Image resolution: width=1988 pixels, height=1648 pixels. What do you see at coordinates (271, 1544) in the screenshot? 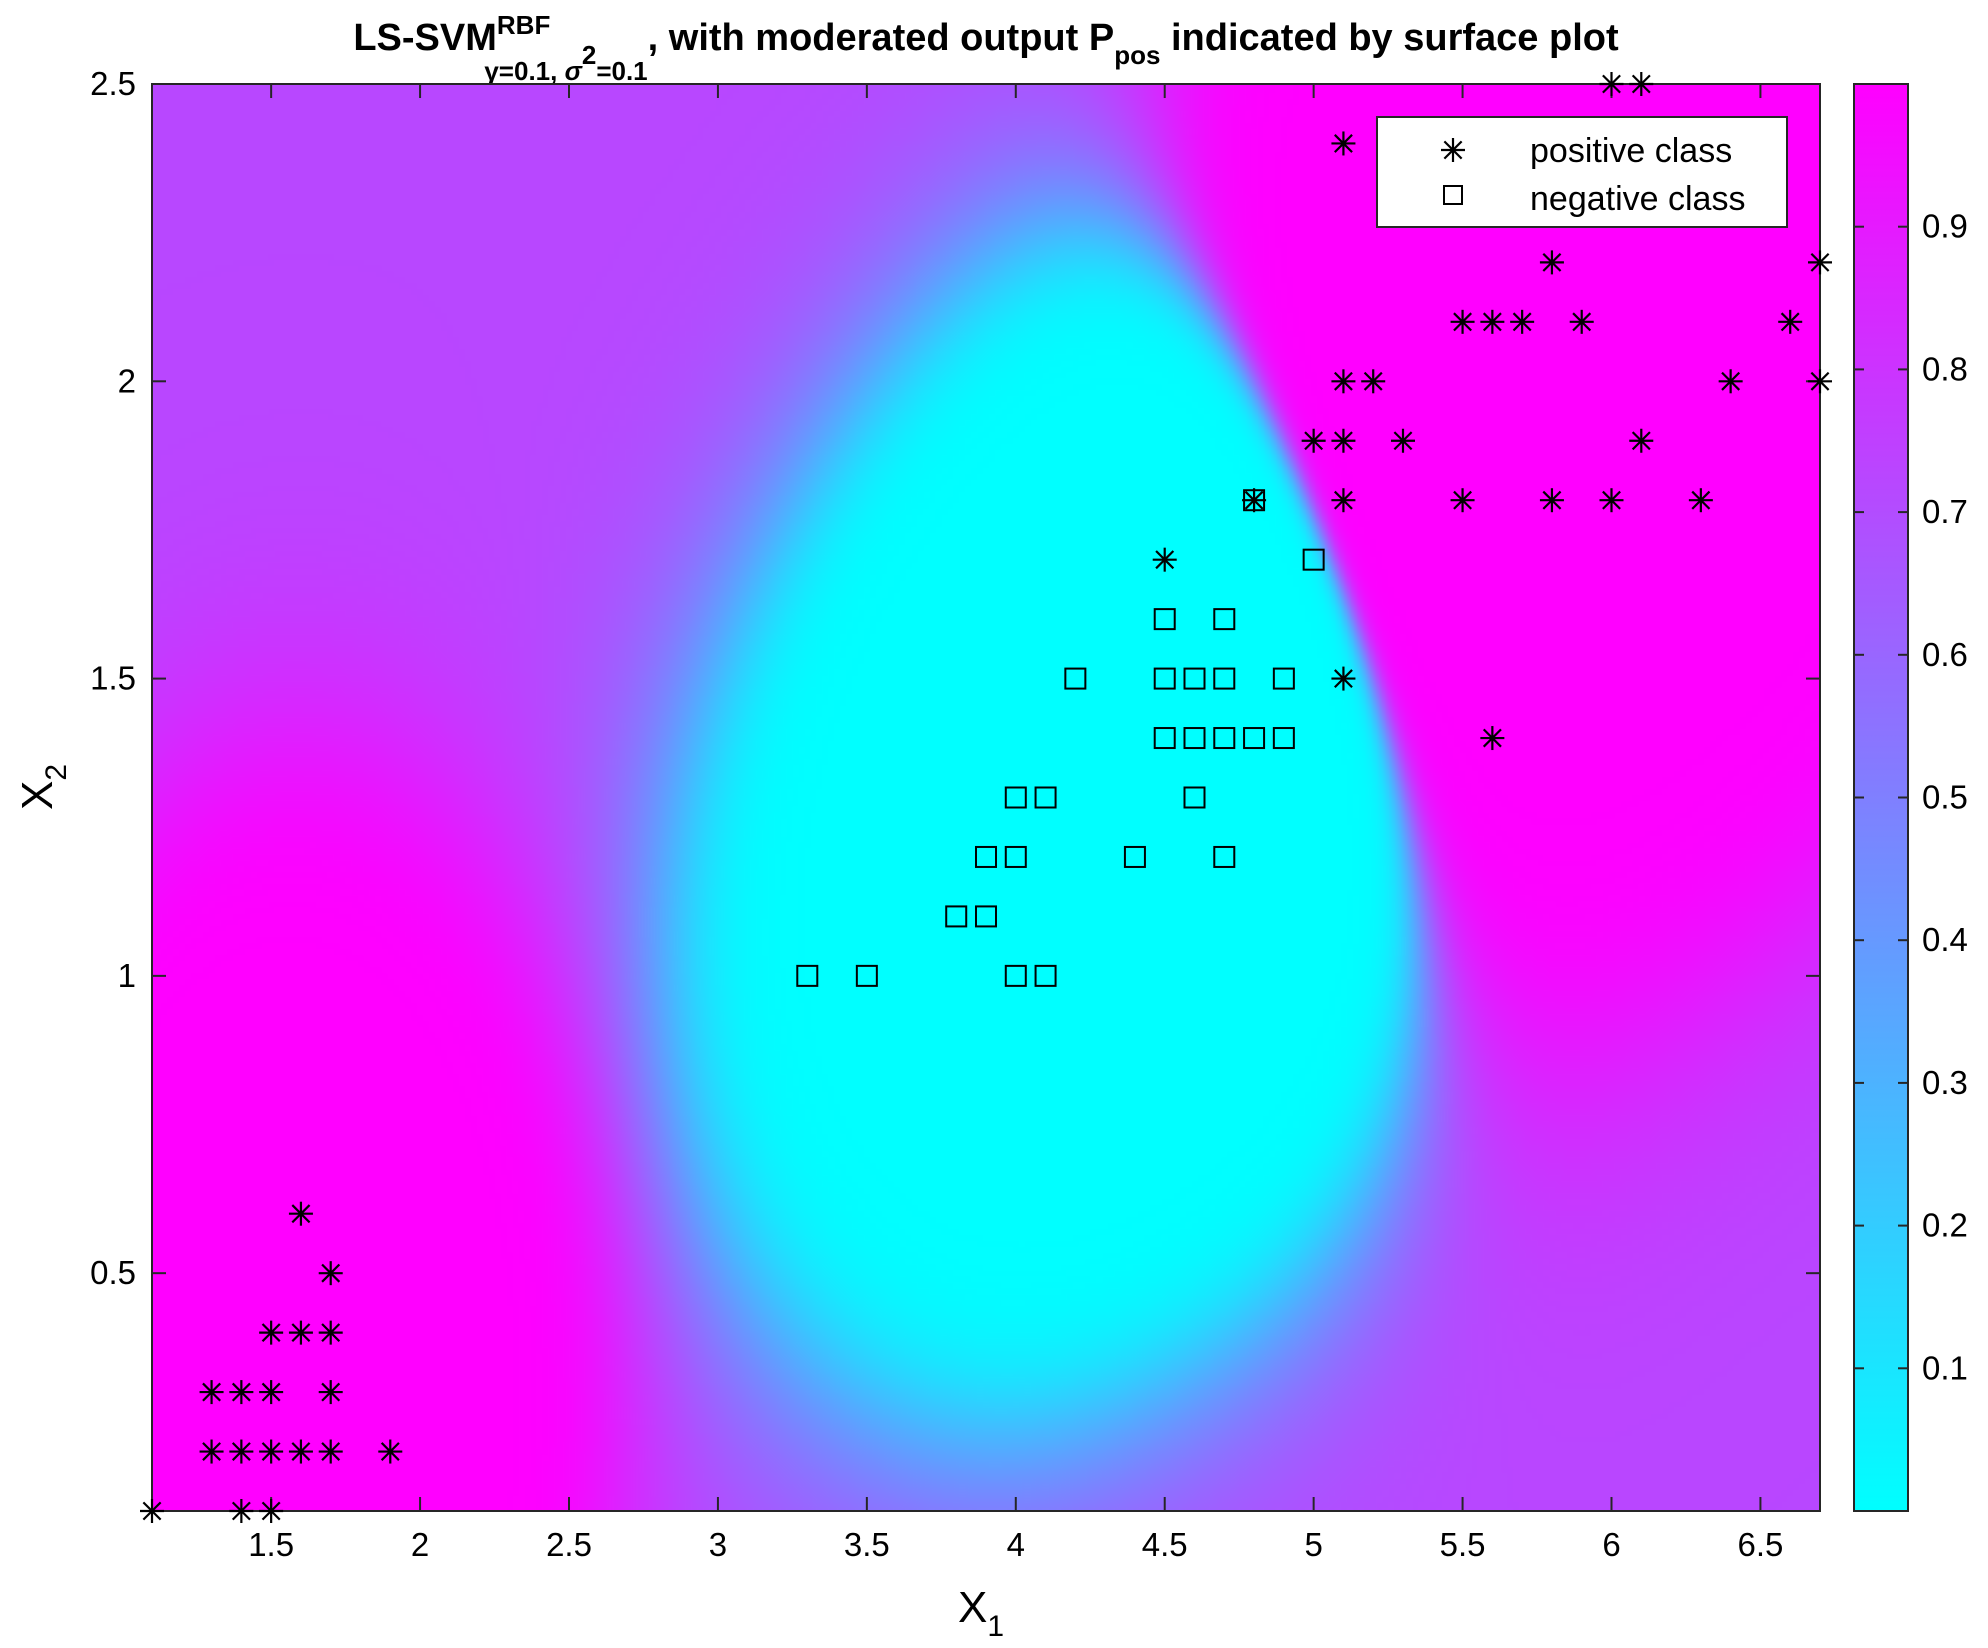
I see `x-tick-label: 1.5` at bounding box center [271, 1544].